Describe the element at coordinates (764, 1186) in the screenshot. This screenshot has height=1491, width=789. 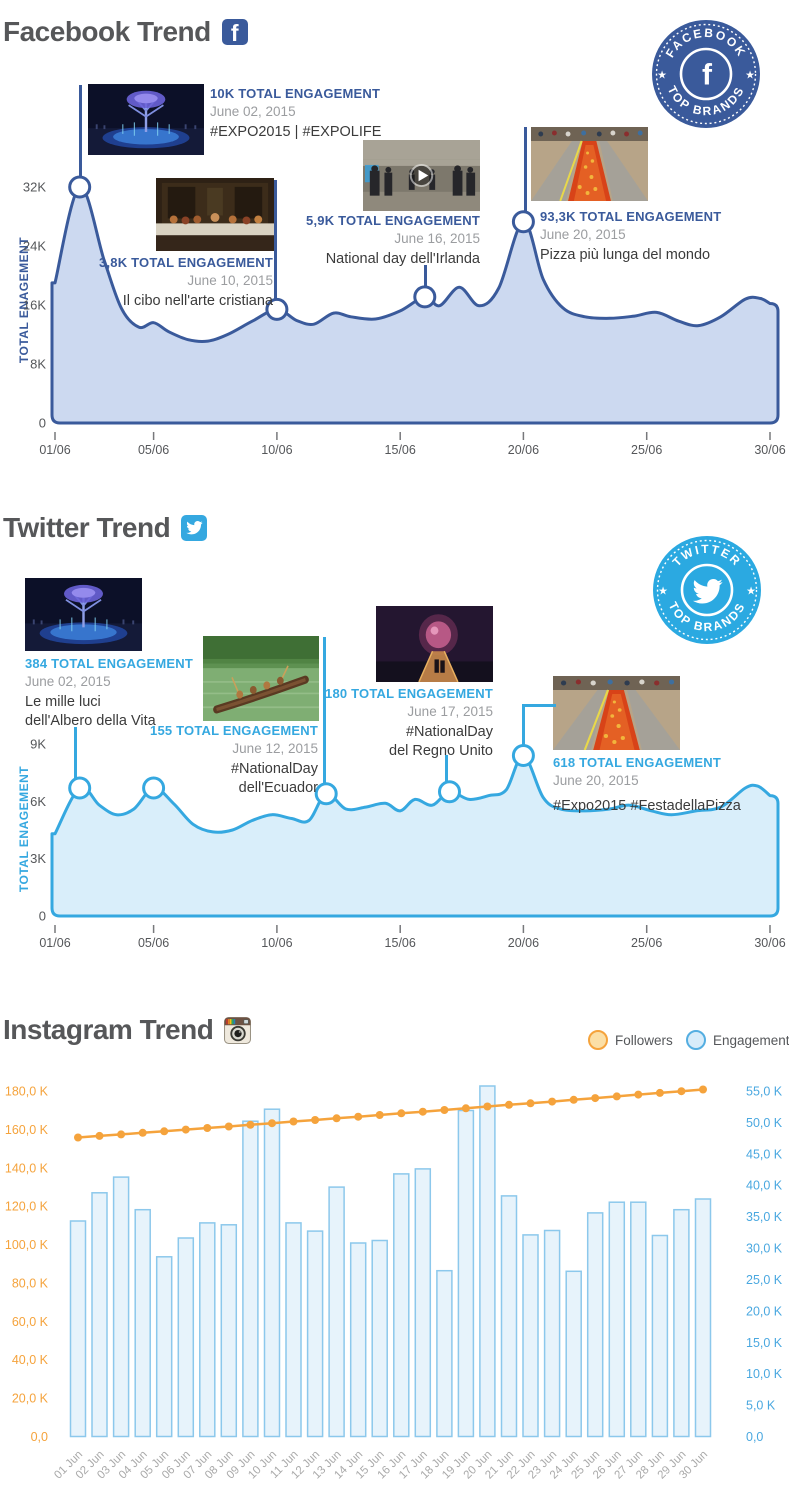
I see `svg-text: 40,0 K` at that location.